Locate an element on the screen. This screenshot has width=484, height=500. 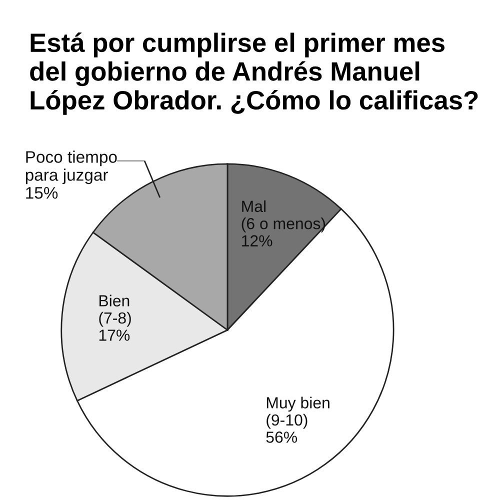
data-label: 56% is located at coordinates (282, 437).